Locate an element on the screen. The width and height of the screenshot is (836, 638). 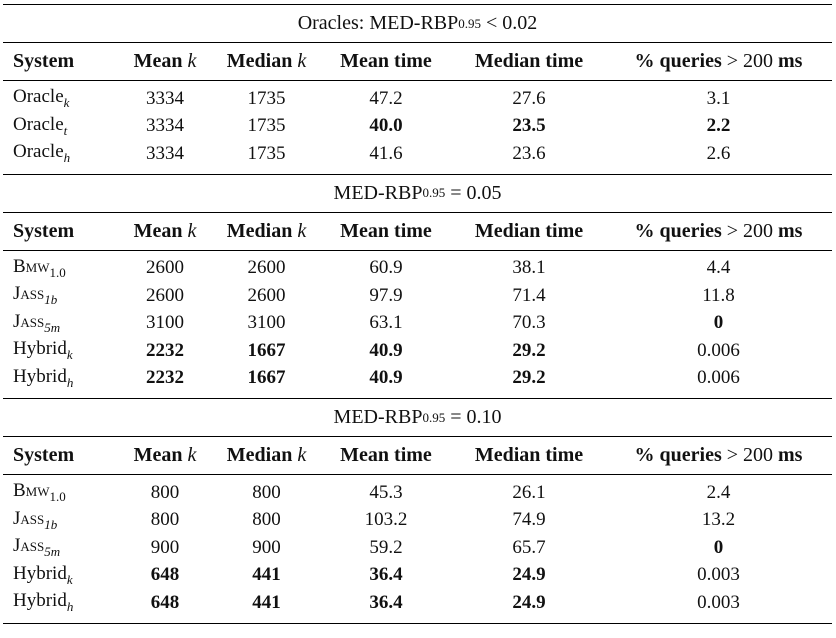
median-time: 26.1 is located at coordinates (529, 492).